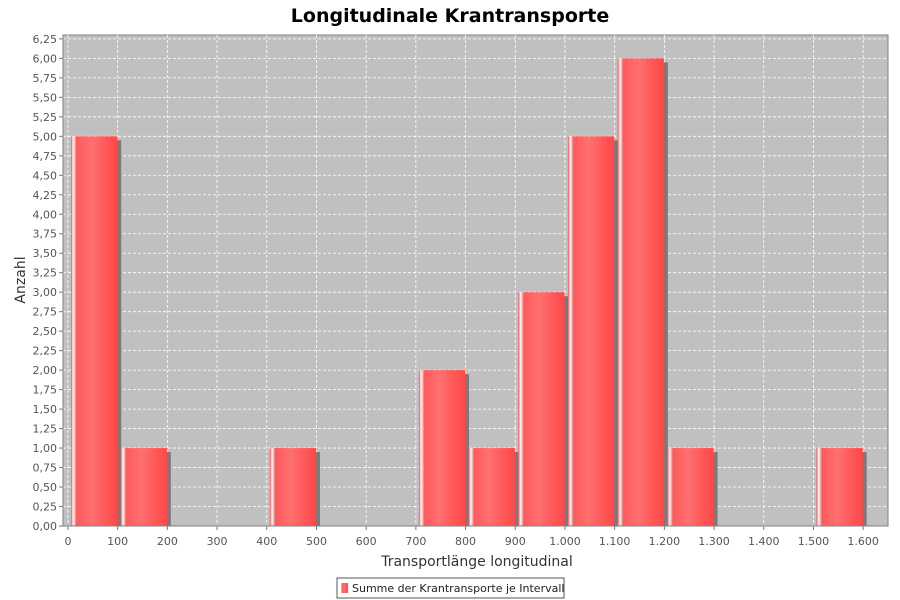  What do you see at coordinates (45, 429) in the screenshot?
I see `y-tick-label: 1,25` at bounding box center [45, 429].